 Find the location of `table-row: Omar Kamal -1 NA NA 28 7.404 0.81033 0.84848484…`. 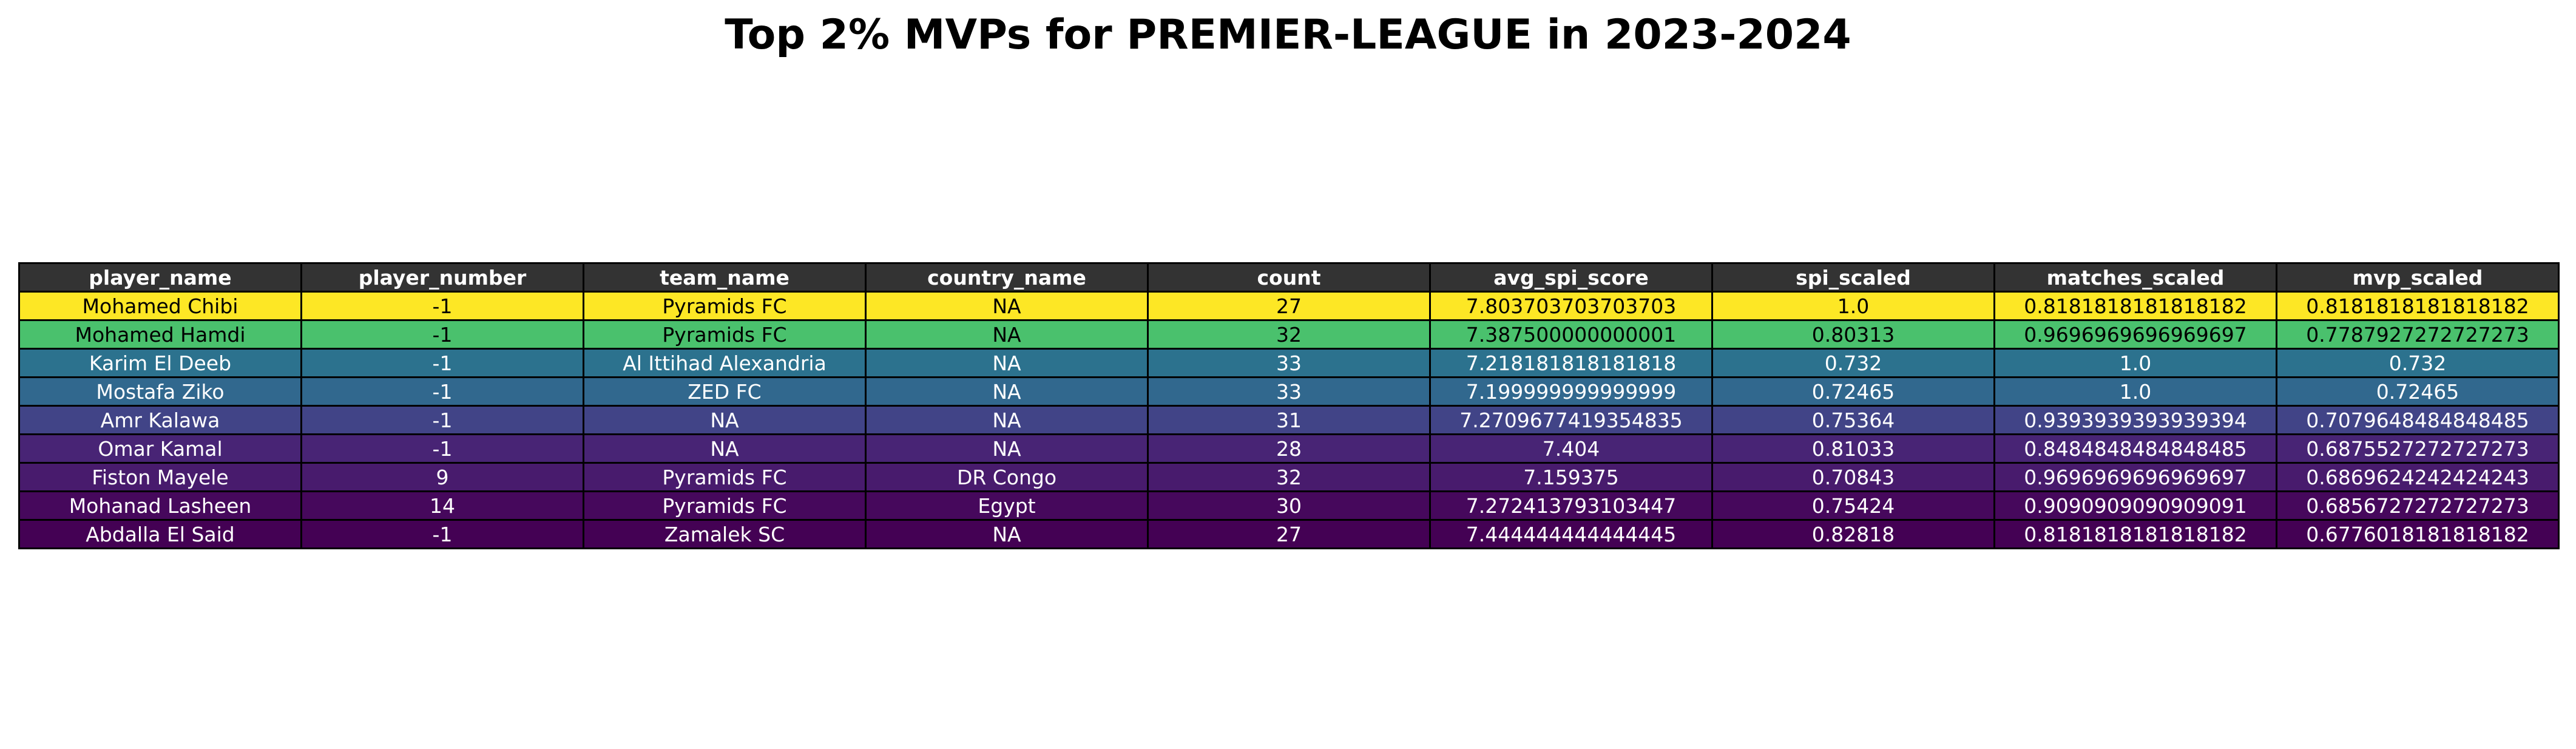

table-row: Omar Kamal -1 NA NA 28 7.404 0.81033 0.84848484… is located at coordinates (1289, 448).